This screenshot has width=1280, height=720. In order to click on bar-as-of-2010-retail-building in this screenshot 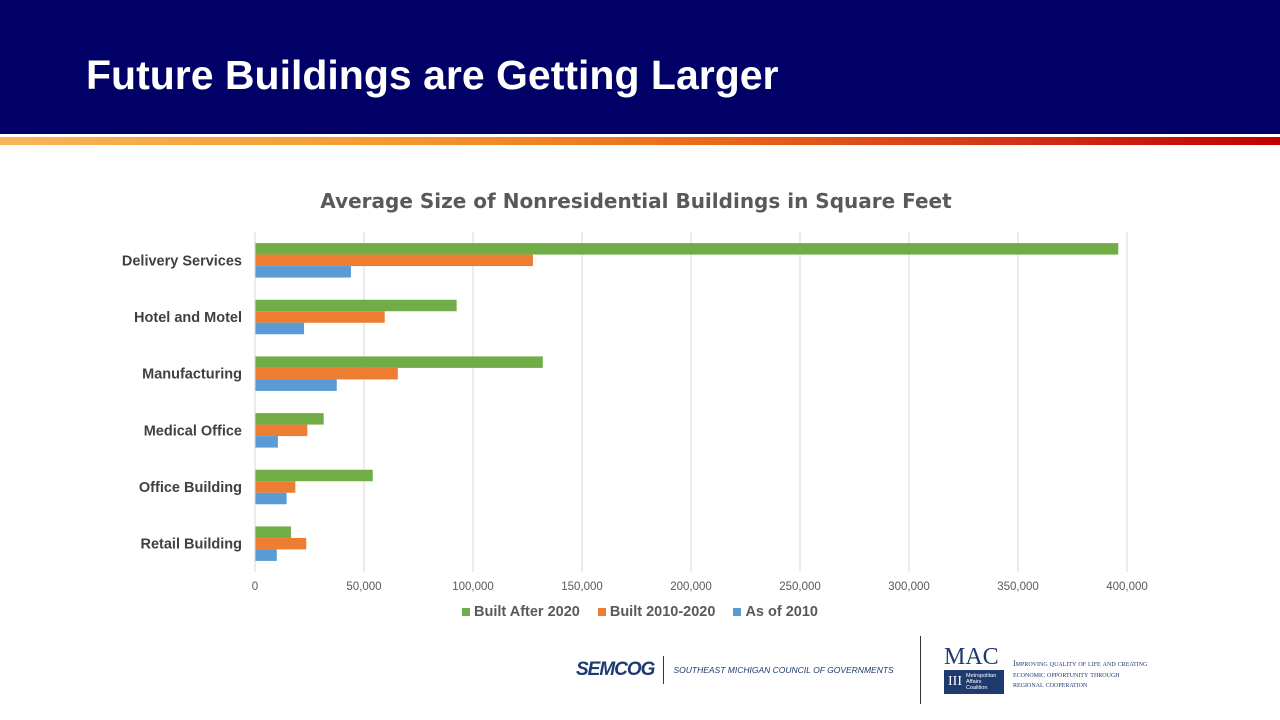, I will do `click(266, 555)`.